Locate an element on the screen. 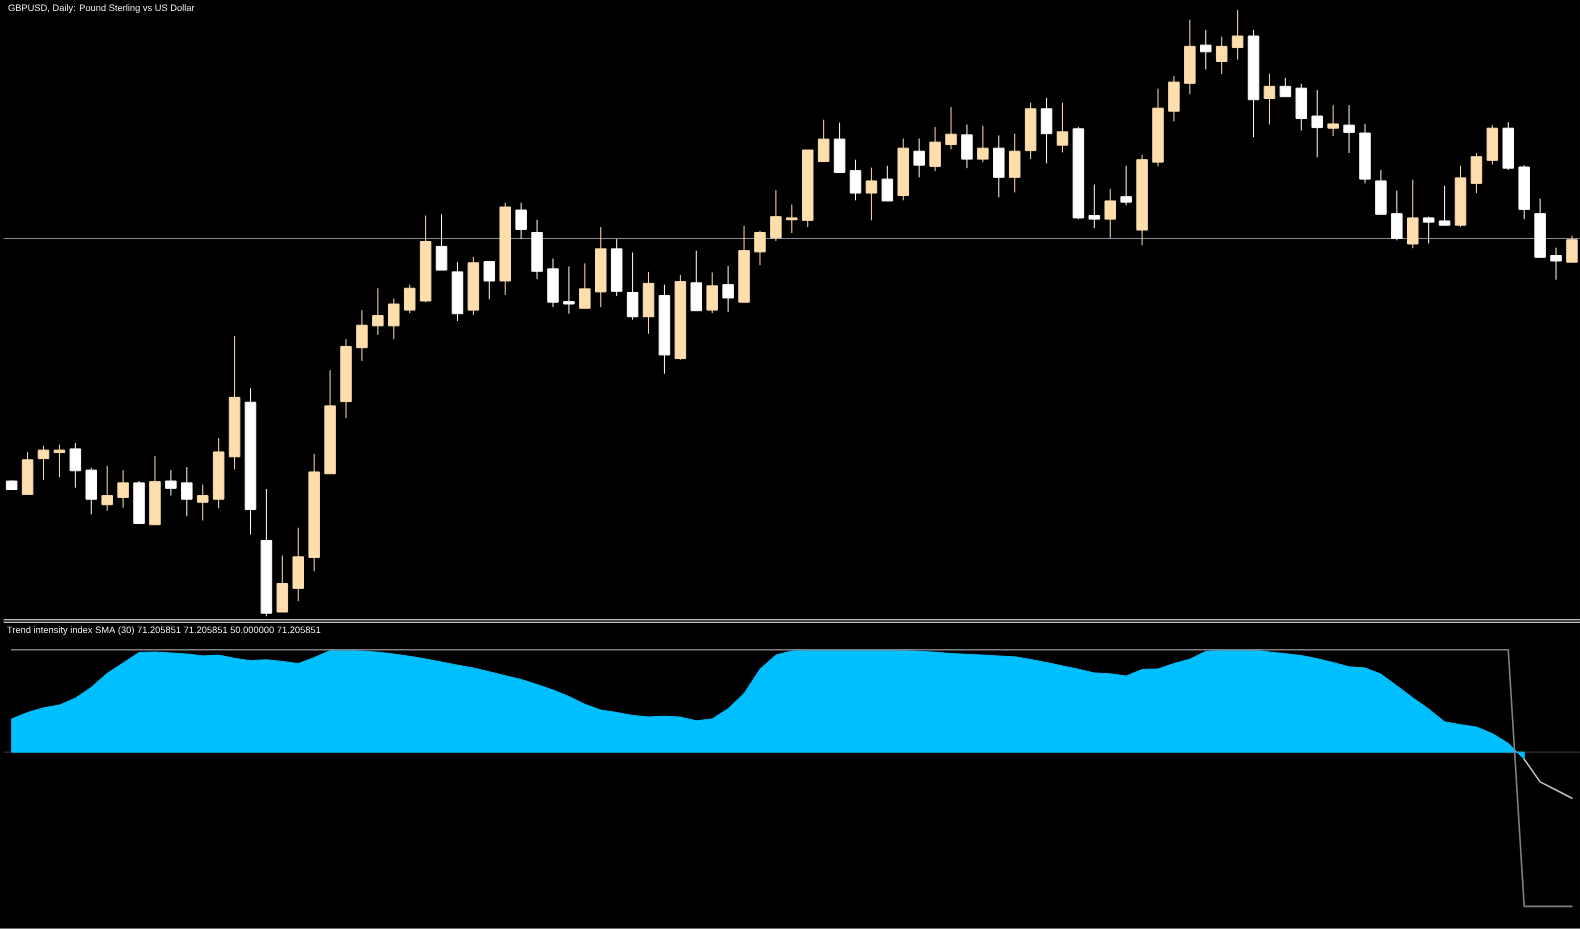 This screenshot has width=1580, height=929. chart-title: GBPUSD, Daily: Pound Sterling vs US Dollar is located at coordinates (101, 9).